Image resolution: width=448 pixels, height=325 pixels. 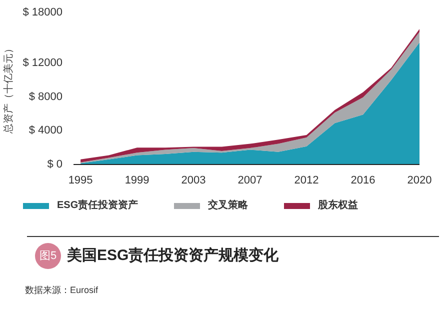 What do you see at coordinates (8, 89) in the screenshot?
I see `y-axis-title: 总资产（十亿美元）` at bounding box center [8, 89].